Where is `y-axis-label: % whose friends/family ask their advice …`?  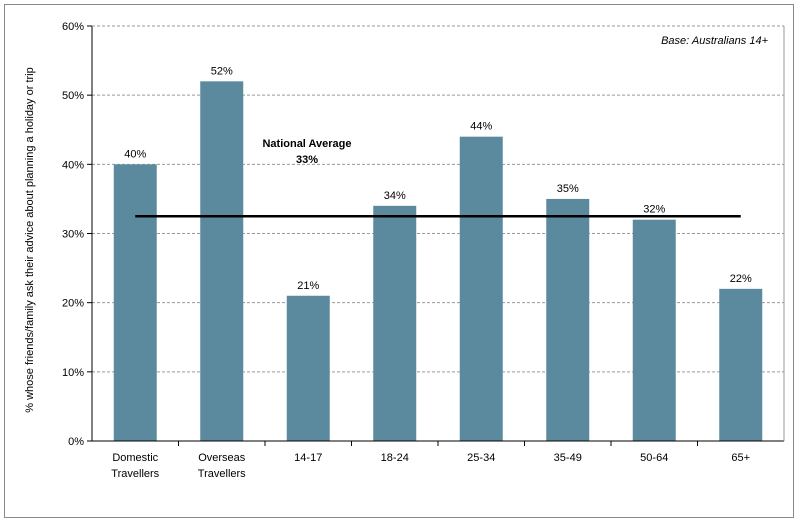
y-axis-label: % whose friends/family ask their advice … is located at coordinates (30, 239).